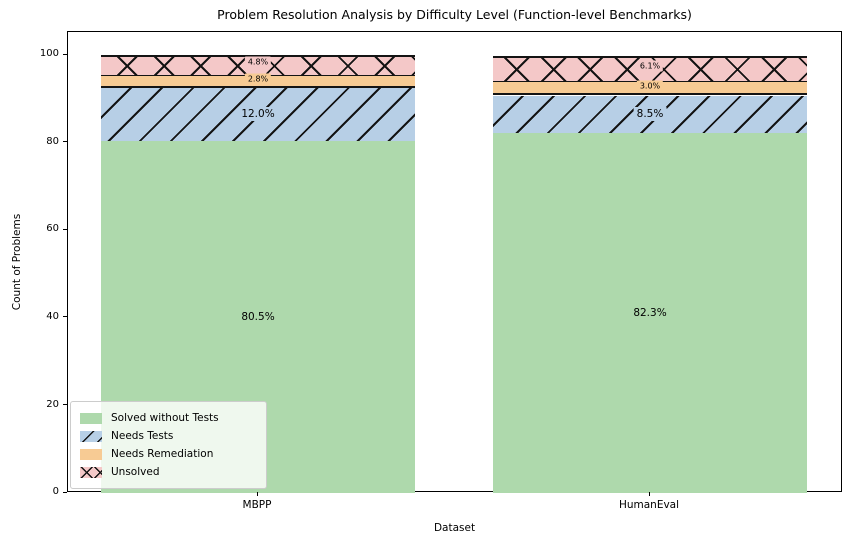 Image resolution: width=850 pixels, height=547 pixels. What do you see at coordinates (52, 229) in the screenshot?
I see `y-tick-label: 60` at bounding box center [52, 229].